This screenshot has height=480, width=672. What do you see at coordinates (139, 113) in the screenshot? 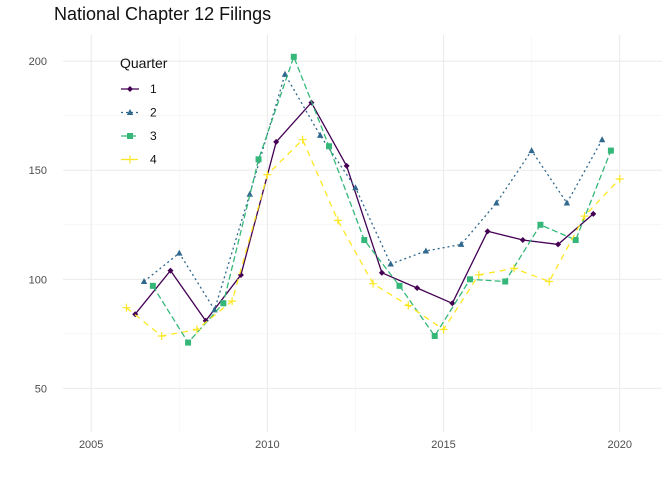
I see `legend-item-2: 2` at bounding box center [139, 113].